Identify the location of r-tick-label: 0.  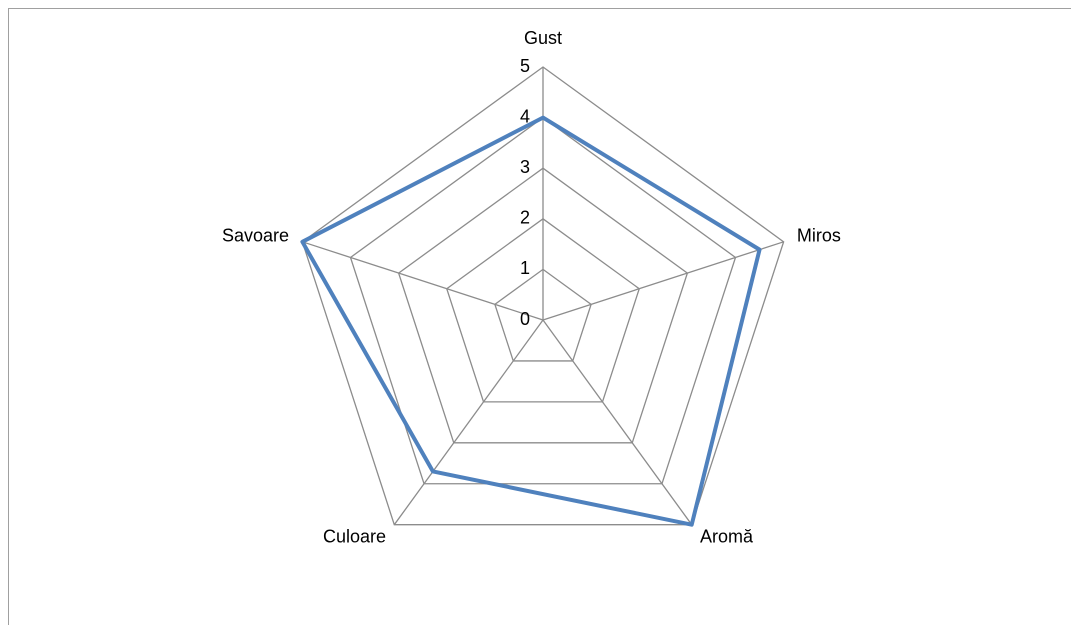
(525, 319).